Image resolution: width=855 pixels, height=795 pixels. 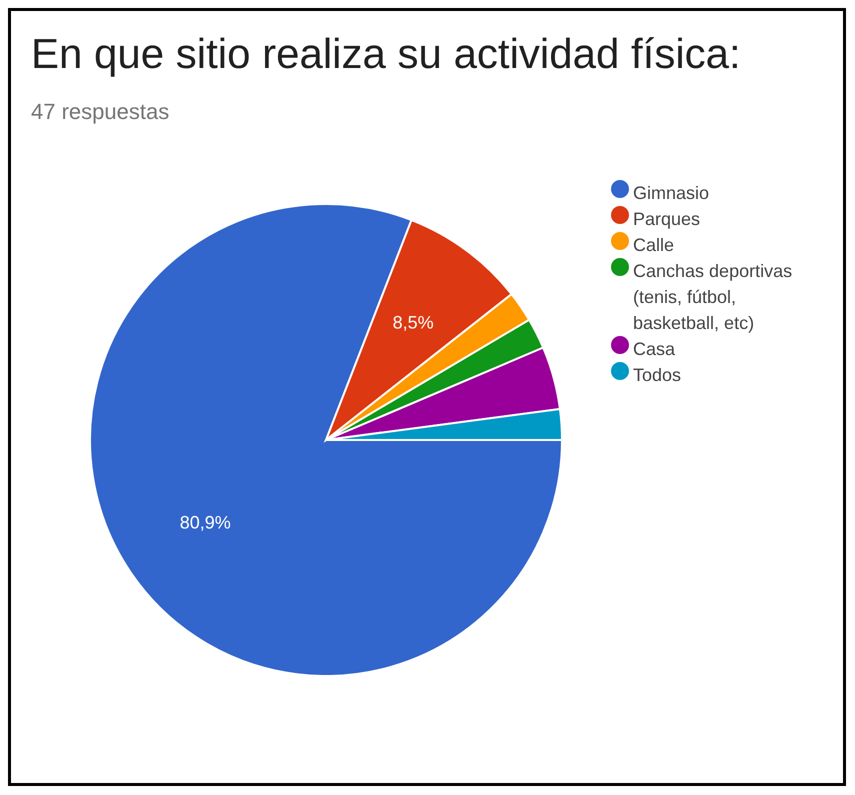 What do you see at coordinates (386, 54) in the screenshot?
I see `chart-title: En que sitio realiza su actividad física:` at bounding box center [386, 54].